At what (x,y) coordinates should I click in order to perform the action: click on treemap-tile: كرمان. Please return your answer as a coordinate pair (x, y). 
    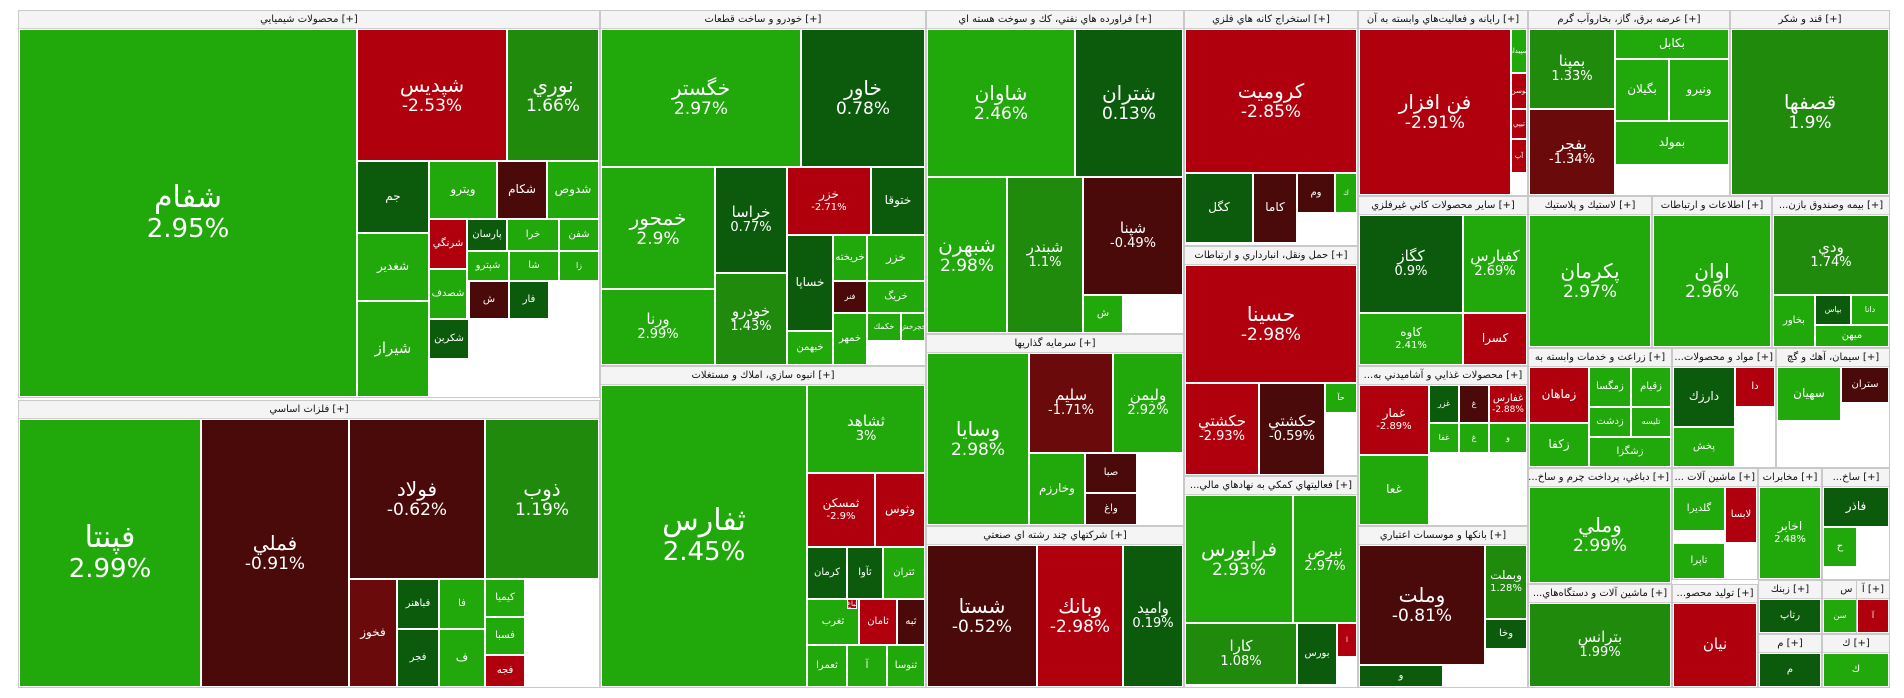
    Looking at the image, I should click on (827, 573).